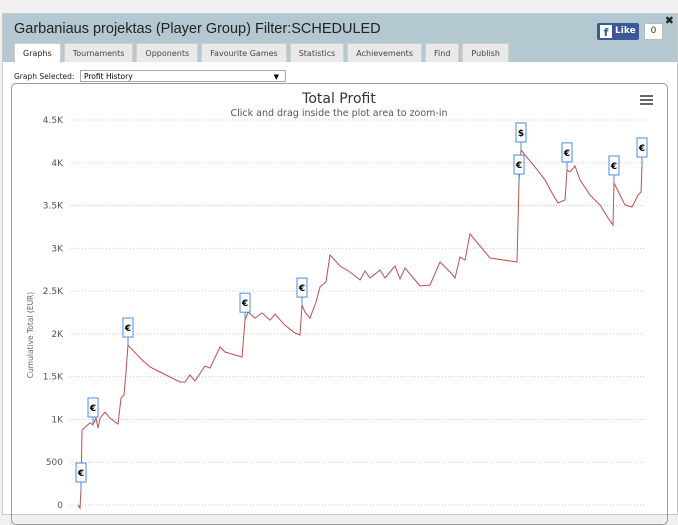 The width and height of the screenshot is (678, 525). What do you see at coordinates (57, 335) in the screenshot?
I see `y-tick-label: 2K` at bounding box center [57, 335].